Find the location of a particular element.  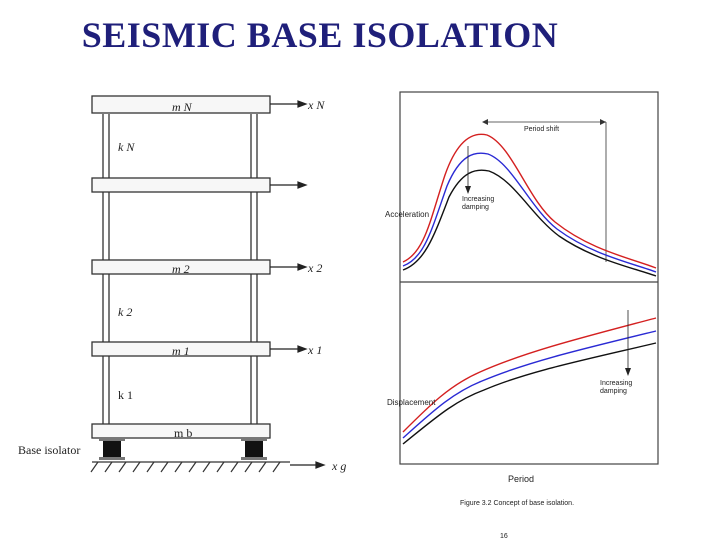

ground is located at coordinates (190, 467).